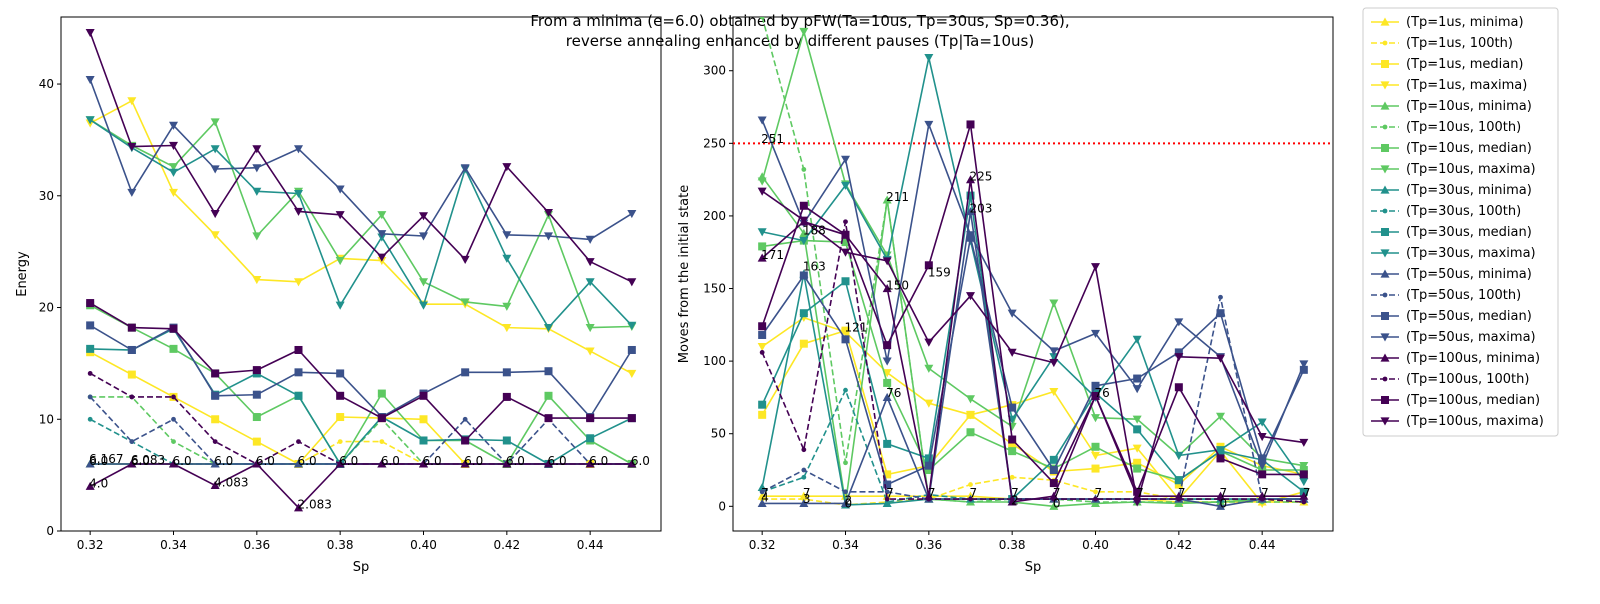 The width and height of the screenshot is (1600, 604). What do you see at coordinates (90, 545) in the screenshot?
I see `x-tick-label: 0.32` at bounding box center [90, 545].